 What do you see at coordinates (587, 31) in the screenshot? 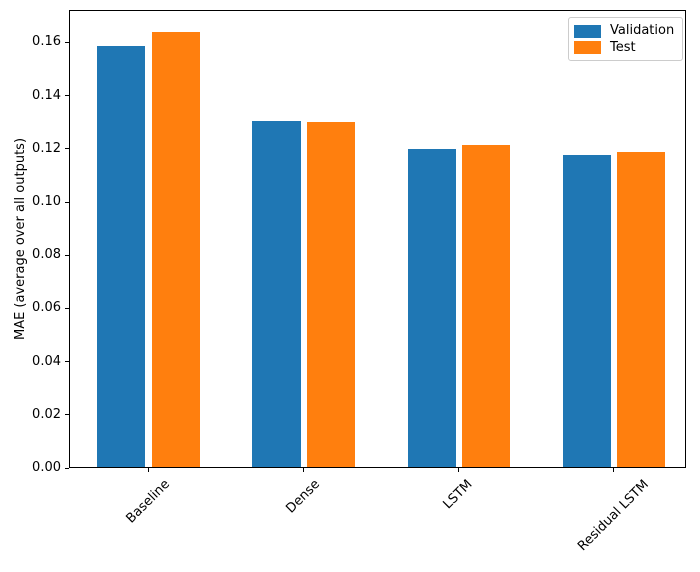
I see `legend-swatch-validation` at bounding box center [587, 31].